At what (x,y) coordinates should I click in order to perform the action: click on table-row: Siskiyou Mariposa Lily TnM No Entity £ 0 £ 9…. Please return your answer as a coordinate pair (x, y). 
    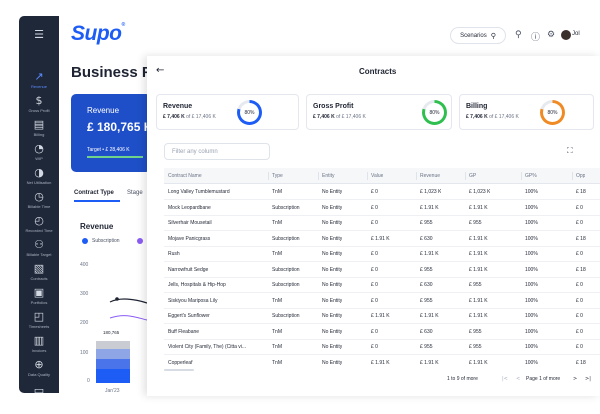
    Looking at the image, I should click on (382, 301).